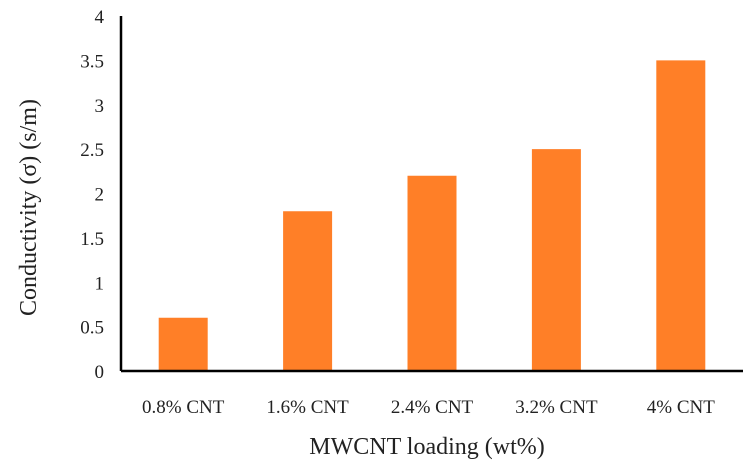  What do you see at coordinates (307, 407) in the screenshot?
I see `x-tick-label: 1.6% CNT` at bounding box center [307, 407].